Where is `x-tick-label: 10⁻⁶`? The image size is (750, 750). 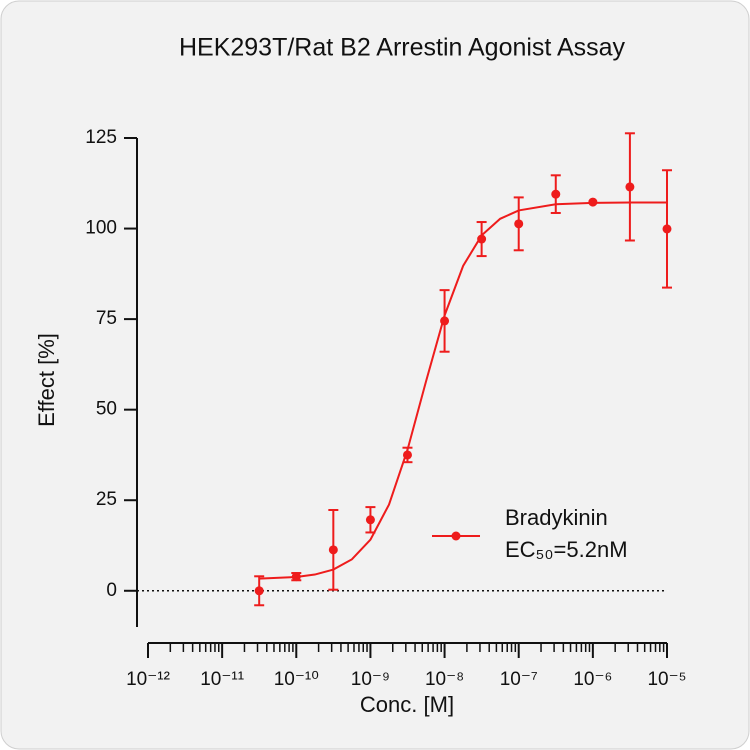 x-tick-label: 10⁻⁶ is located at coordinates (592, 679).